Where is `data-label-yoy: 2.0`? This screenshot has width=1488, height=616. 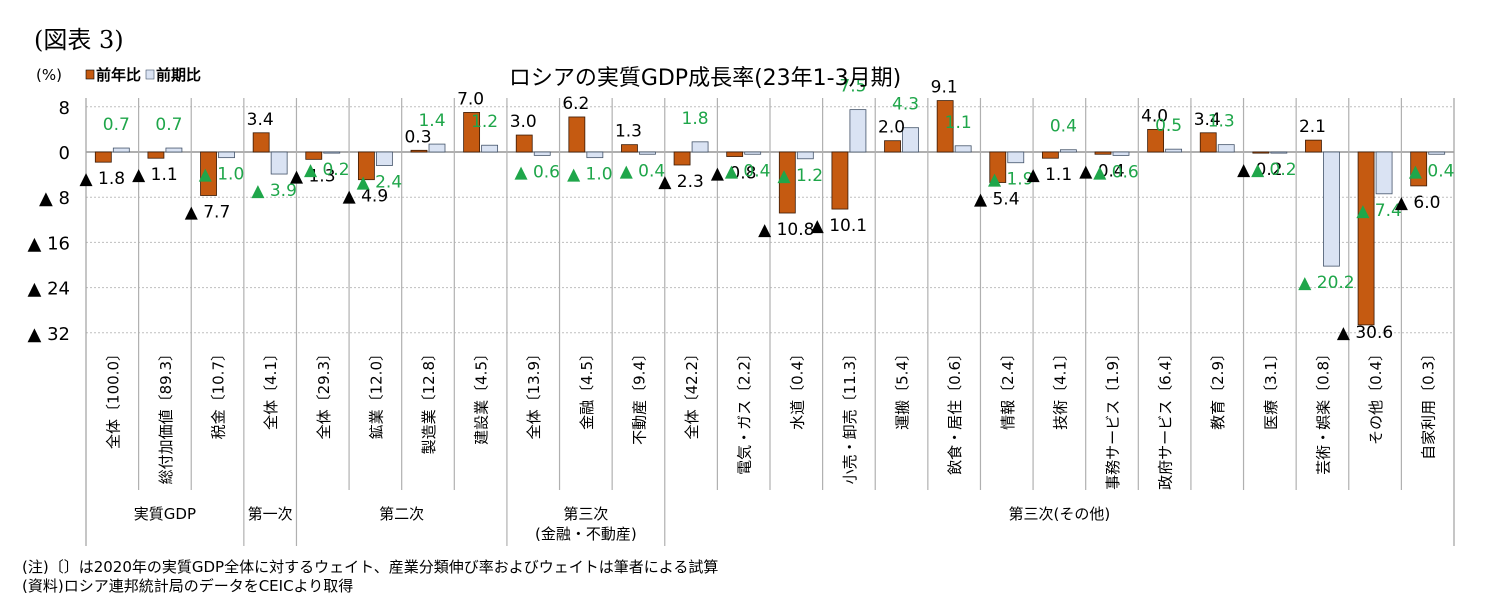
data-label-yoy: 2.0 is located at coordinates (891, 128).